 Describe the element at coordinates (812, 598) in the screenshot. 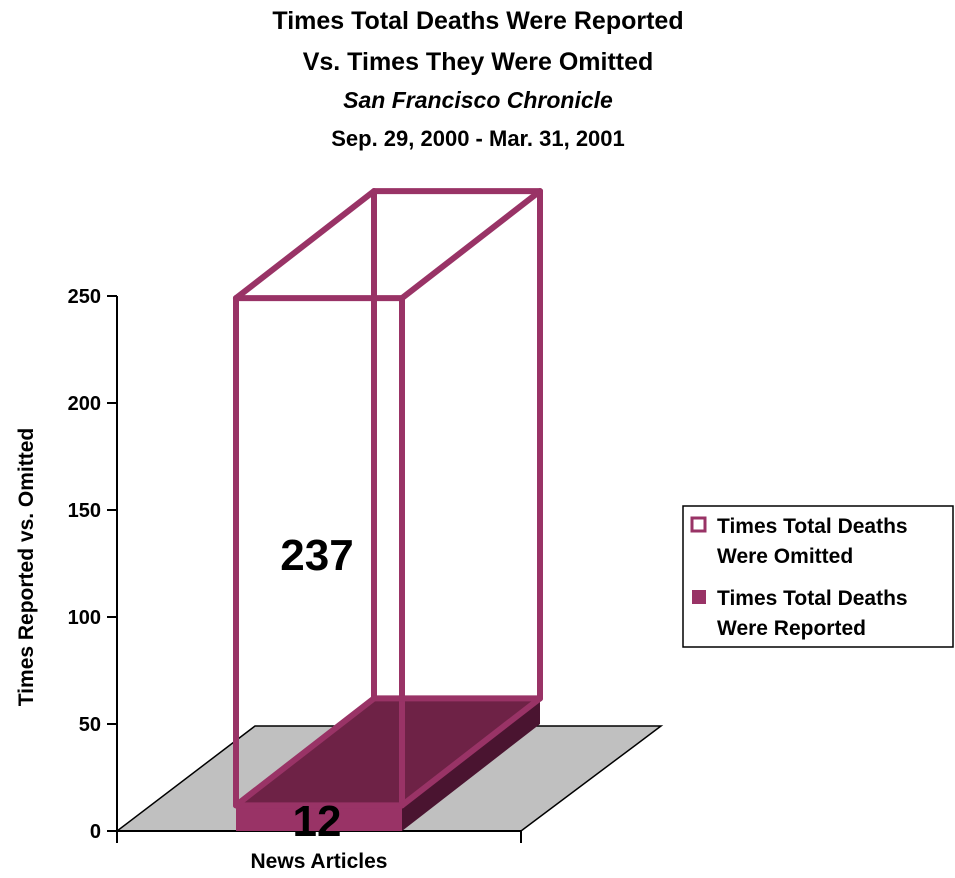

I see `legend-label-reported-line1: Times Total Deaths` at that location.